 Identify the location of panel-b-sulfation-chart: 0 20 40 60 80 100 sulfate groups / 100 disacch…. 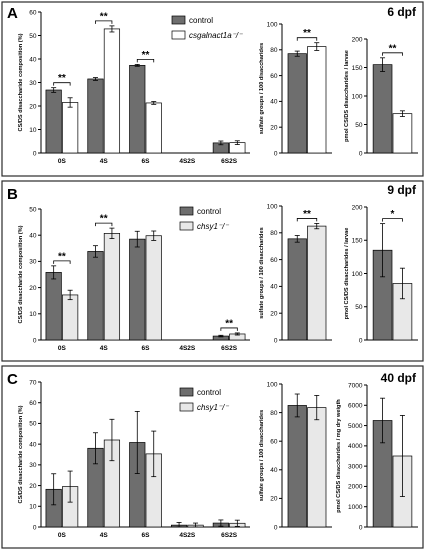
(295, 273).